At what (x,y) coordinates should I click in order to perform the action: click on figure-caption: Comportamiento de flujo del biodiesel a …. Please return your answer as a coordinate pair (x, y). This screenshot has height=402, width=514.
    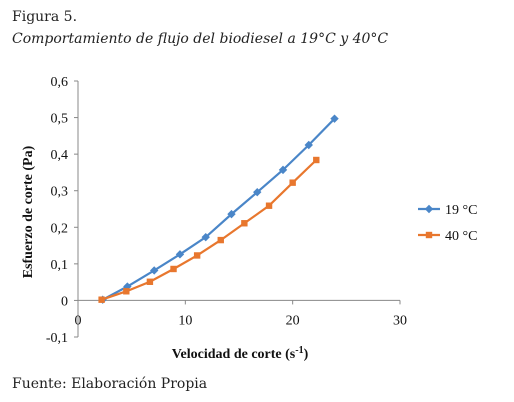
    Looking at the image, I should click on (200, 39).